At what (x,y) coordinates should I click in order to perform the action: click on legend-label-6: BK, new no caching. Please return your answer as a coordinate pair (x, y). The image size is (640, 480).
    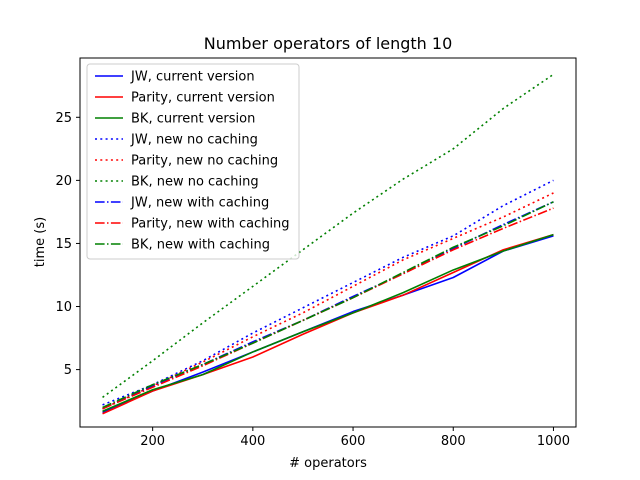
    Looking at the image, I should click on (195, 182).